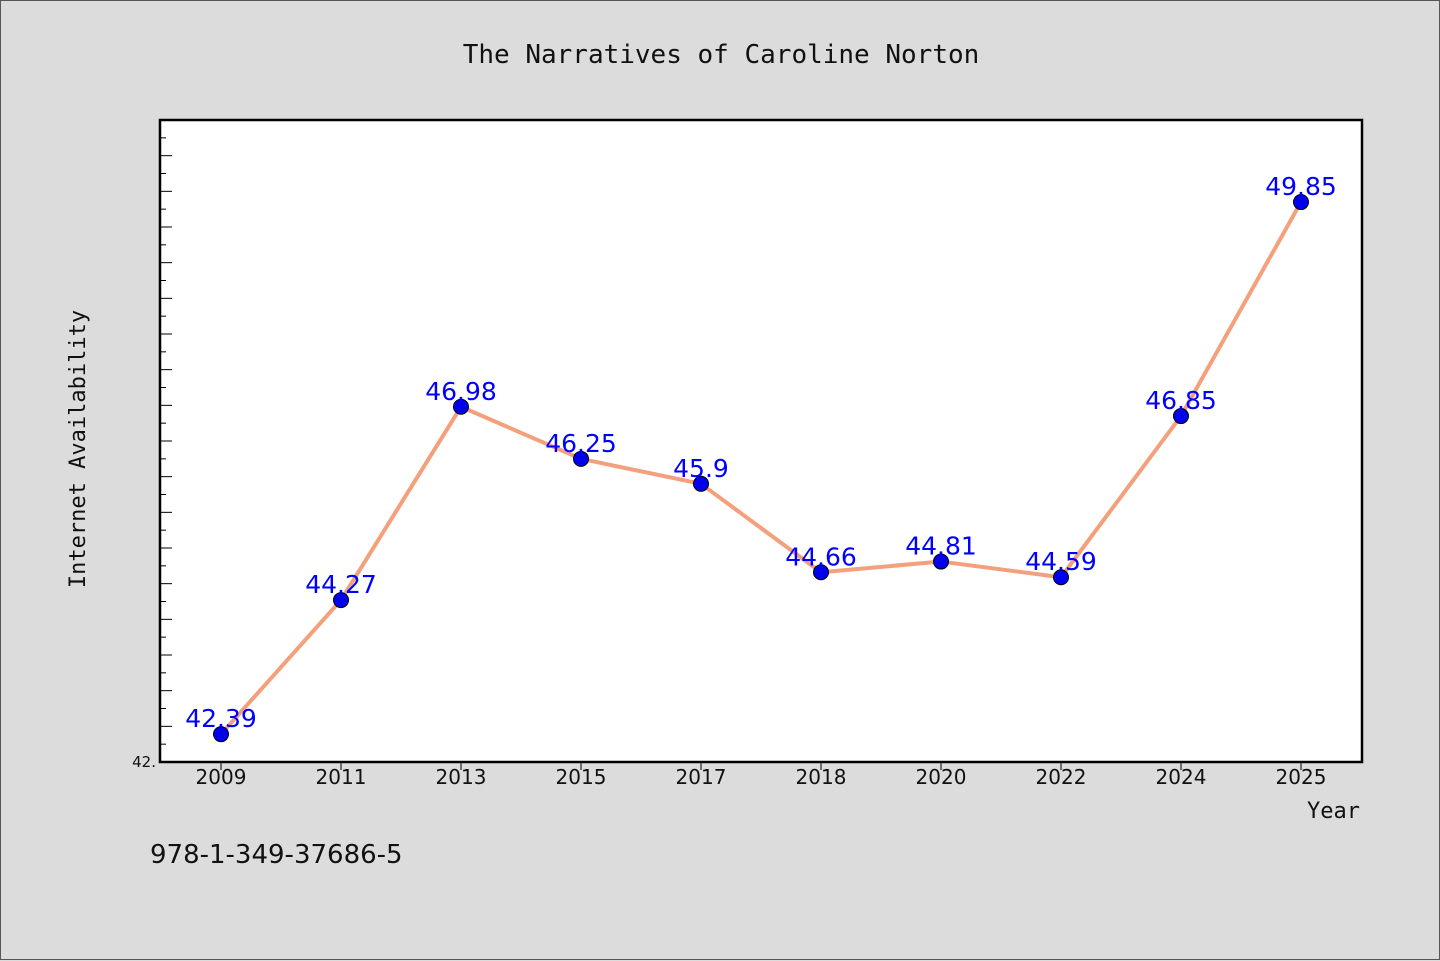  Describe the element at coordinates (581, 443) in the screenshot. I see `data-label: 46.25` at that location.